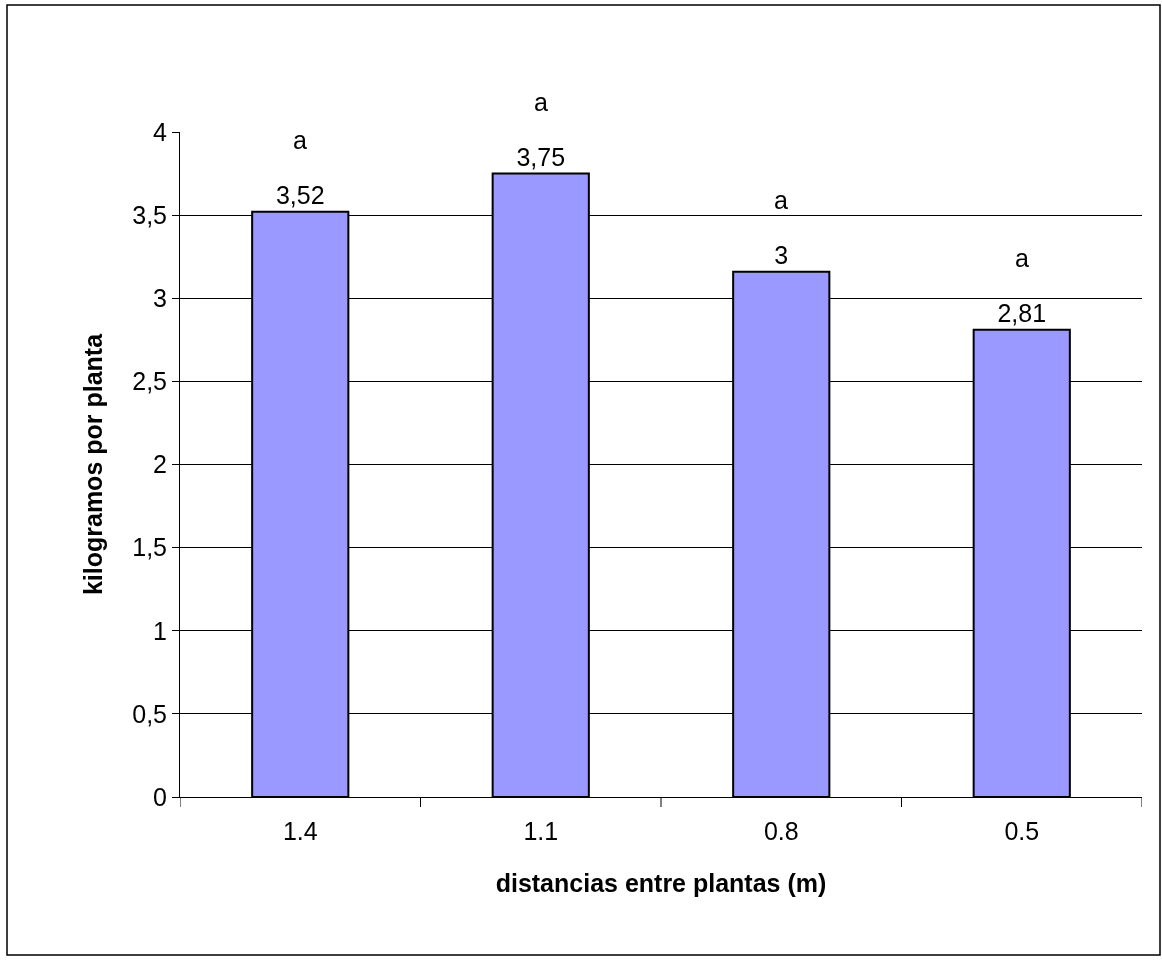 This screenshot has width=1162, height=960. Describe the element at coordinates (541, 156) in the screenshot. I see `data-label: 3,75` at that location.